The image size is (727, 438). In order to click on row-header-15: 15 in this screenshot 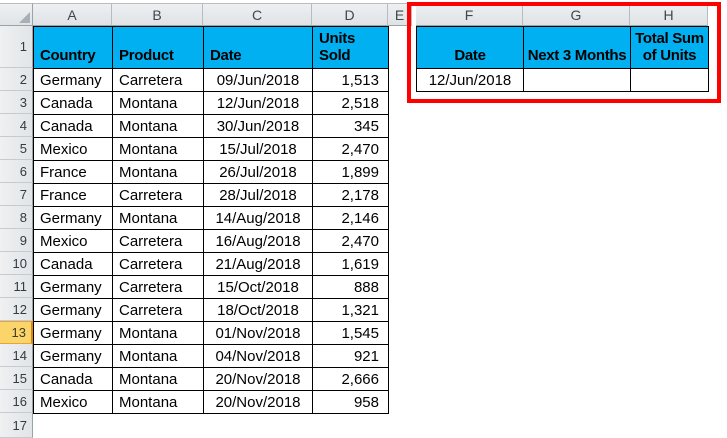, I will do `click(16, 378)`.